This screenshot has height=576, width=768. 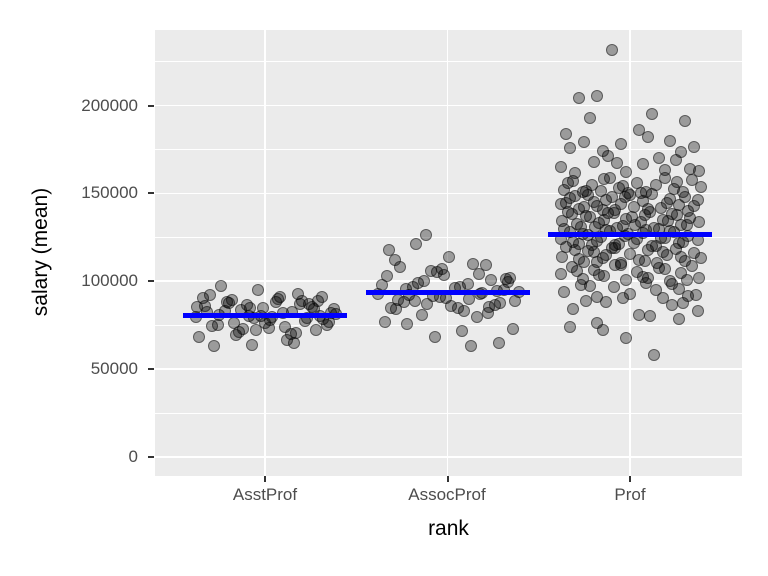 I want to click on y-tick-label-200000: 200000, so click(x=109, y=105).